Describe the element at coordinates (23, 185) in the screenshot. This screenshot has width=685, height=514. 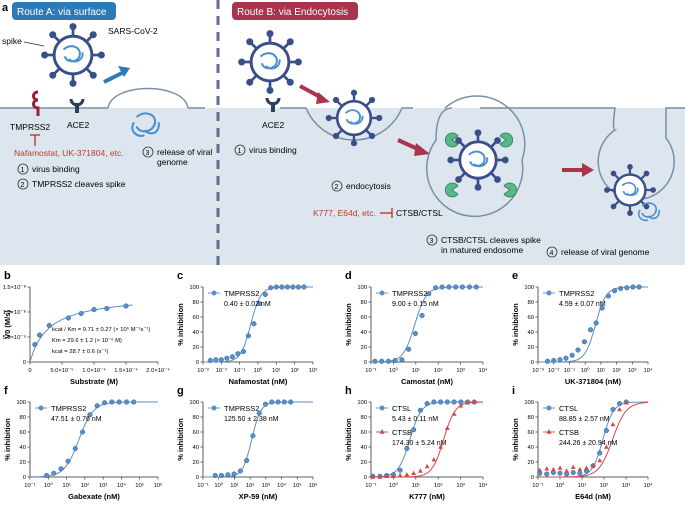
I see `step-a2-number: 2` at that location.